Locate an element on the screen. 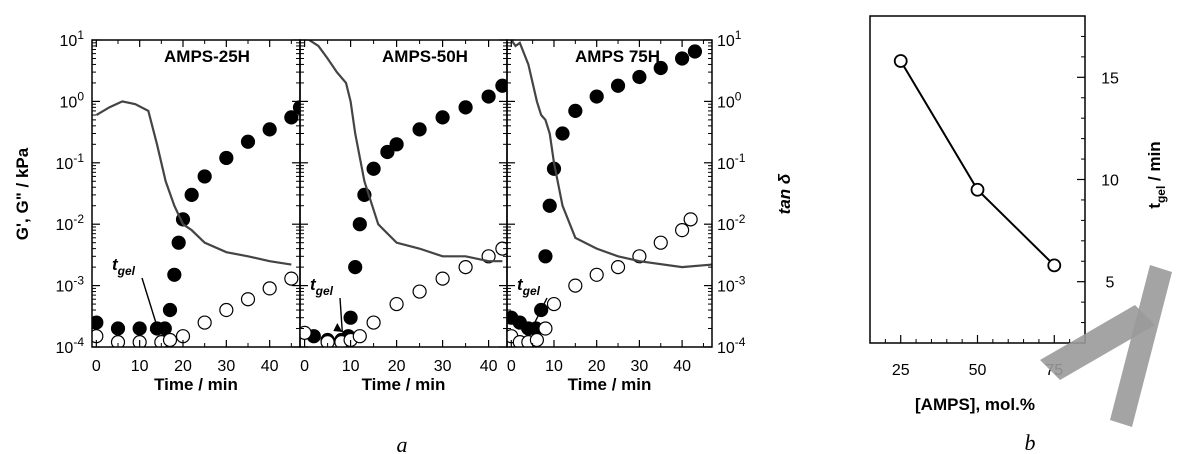 The width and height of the screenshot is (1177, 454). y-axis-title: tgel / min is located at coordinates (1156, 174).